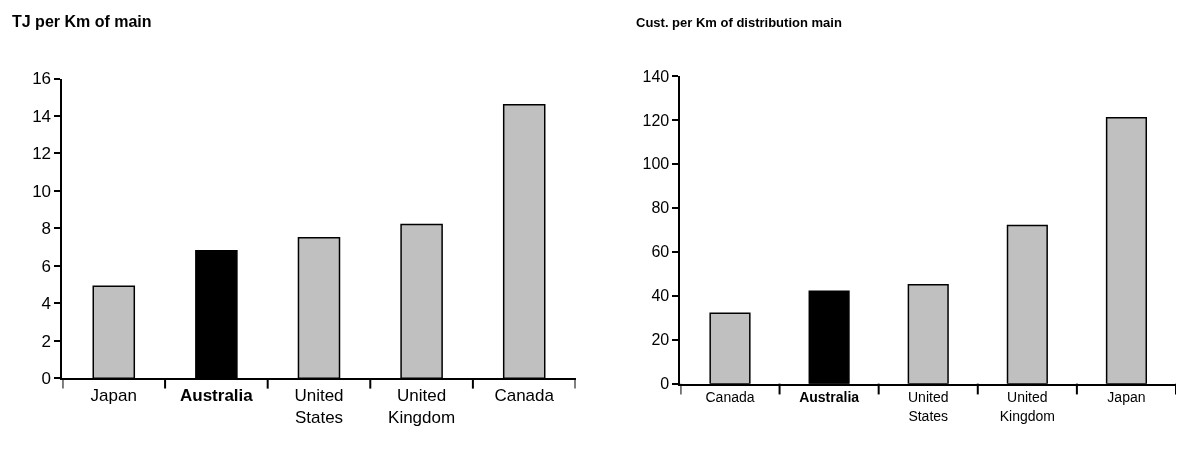 This screenshot has width=1186, height=464. I want to click on y-tick-label: 4, so click(46, 304).